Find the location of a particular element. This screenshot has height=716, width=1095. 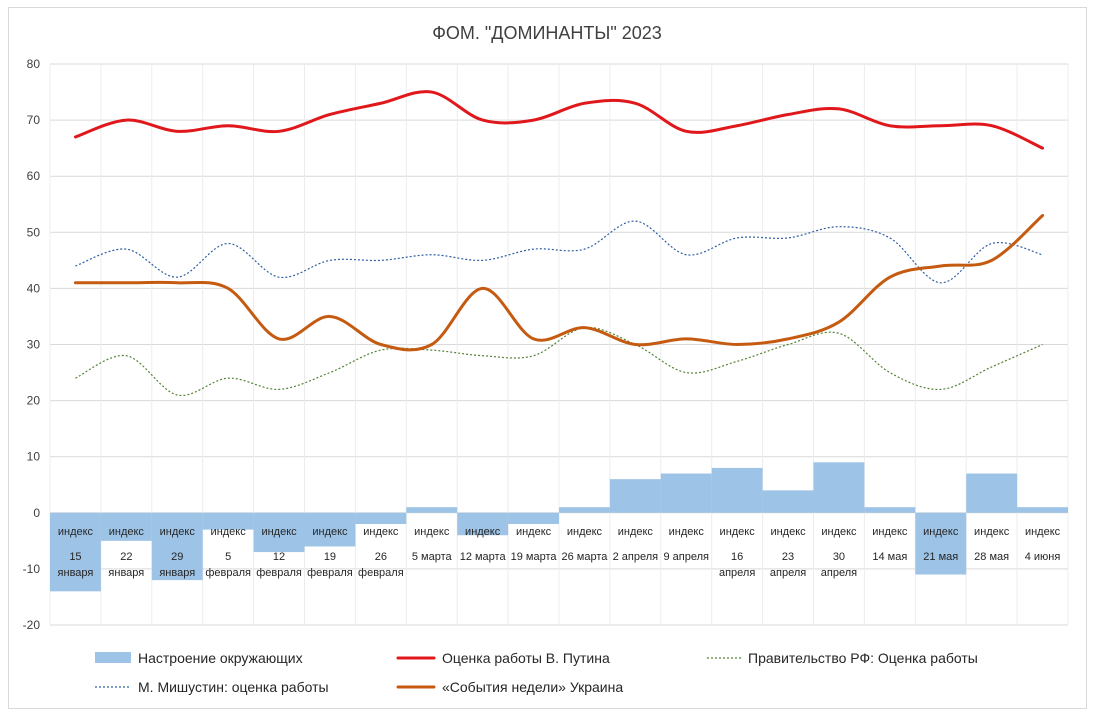

category-label: 12 is located at coordinates (279, 557).